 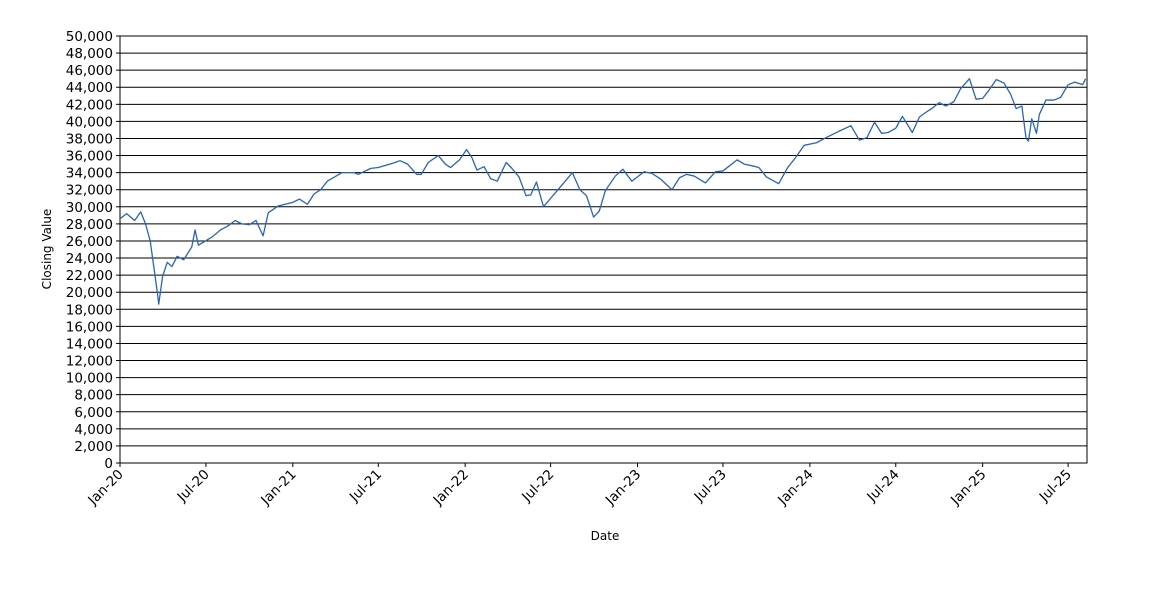 What do you see at coordinates (451, 488) in the screenshot?
I see `x-tick-label: Jan-22` at bounding box center [451, 488].